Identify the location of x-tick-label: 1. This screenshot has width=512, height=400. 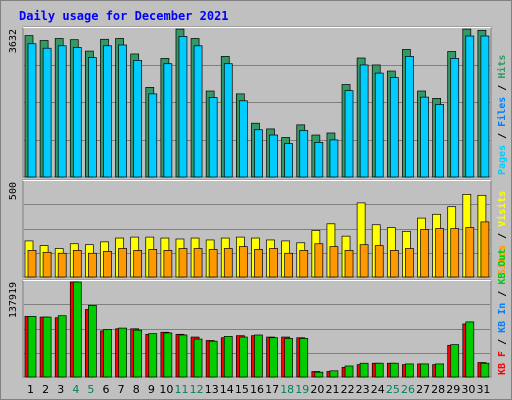
(30, 389).